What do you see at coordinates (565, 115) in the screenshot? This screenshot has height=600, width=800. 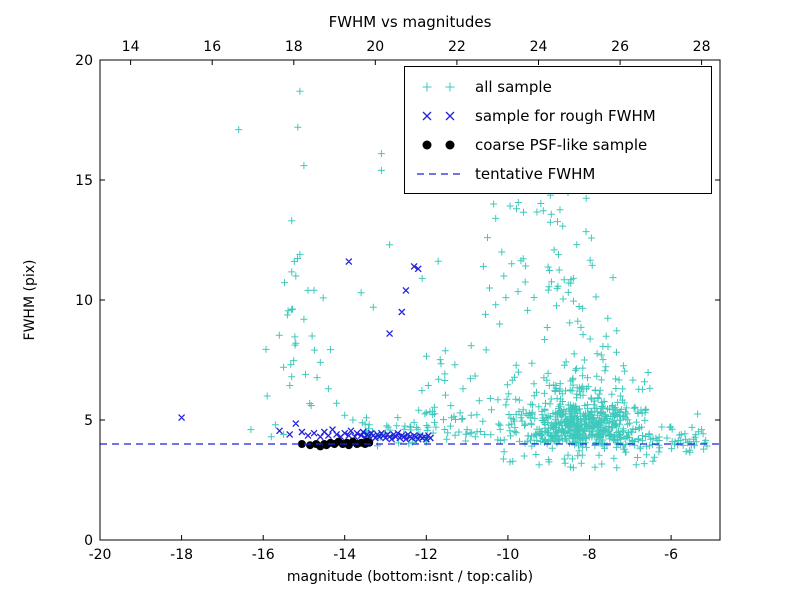 I see `legend-label: sample for rough FWHM` at bounding box center [565, 115].